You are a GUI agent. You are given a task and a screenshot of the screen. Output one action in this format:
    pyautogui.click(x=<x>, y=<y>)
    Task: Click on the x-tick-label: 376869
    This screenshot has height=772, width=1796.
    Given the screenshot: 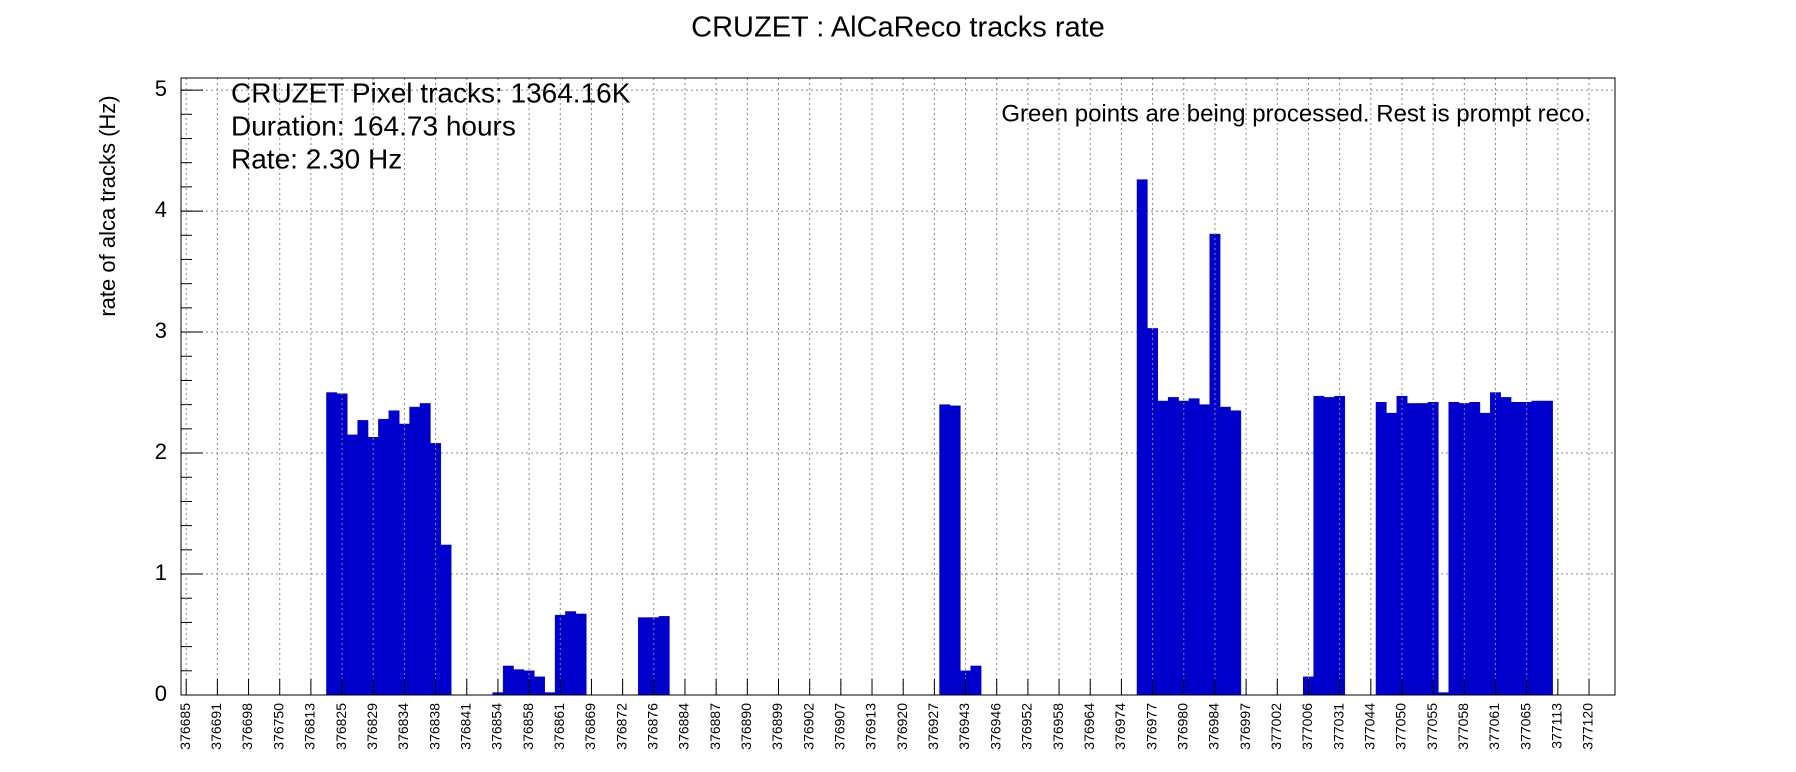 What is the action you would take?
    pyautogui.click(x=590, y=726)
    